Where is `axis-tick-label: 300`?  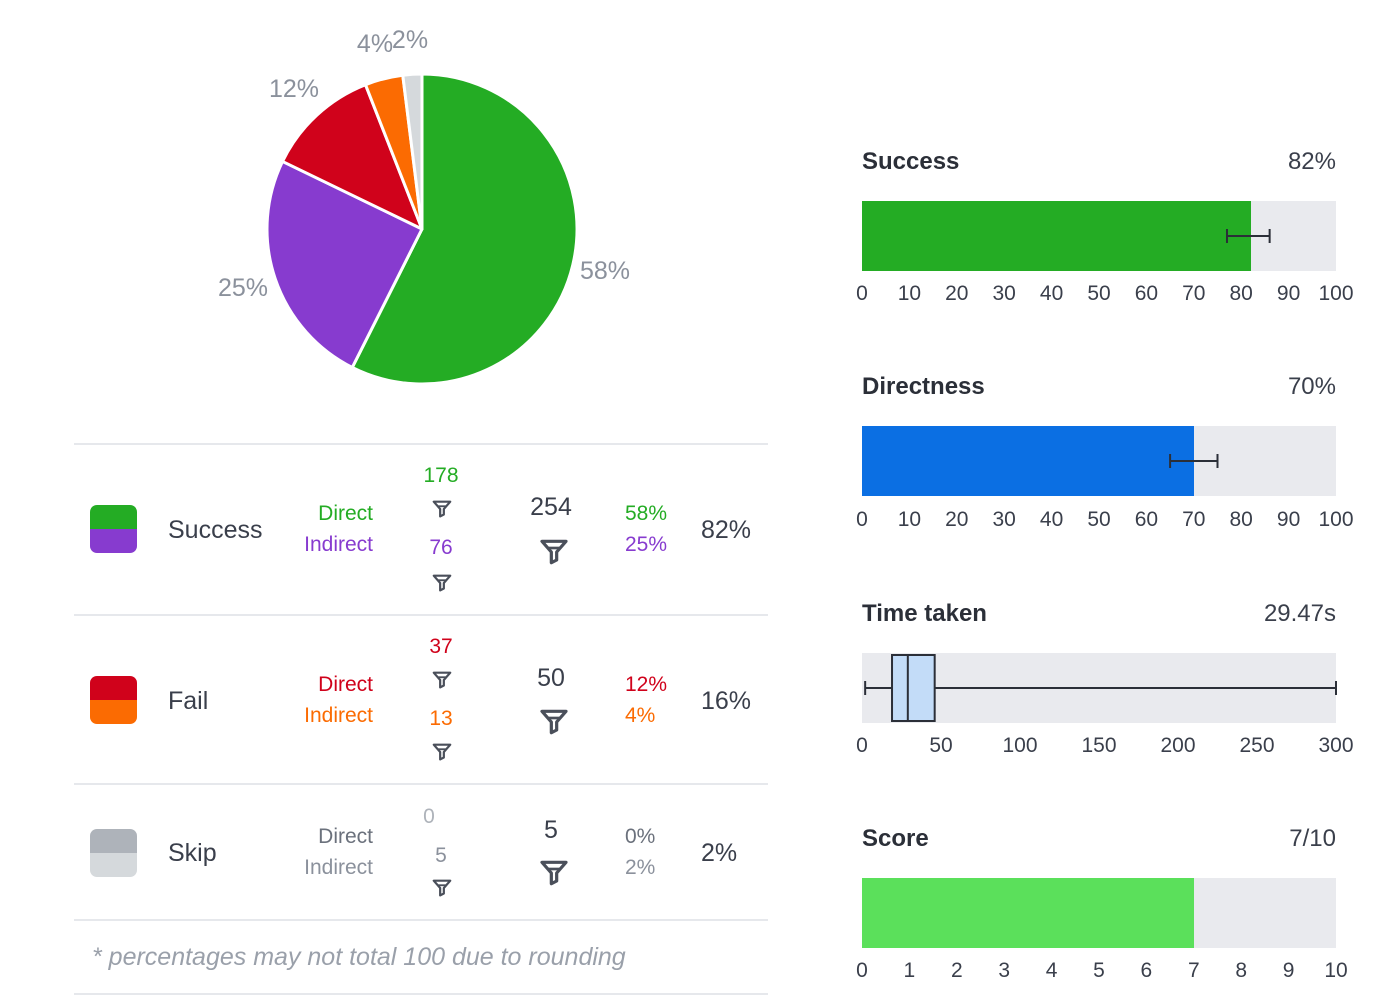 axis-tick-label: 300 is located at coordinates (1336, 745).